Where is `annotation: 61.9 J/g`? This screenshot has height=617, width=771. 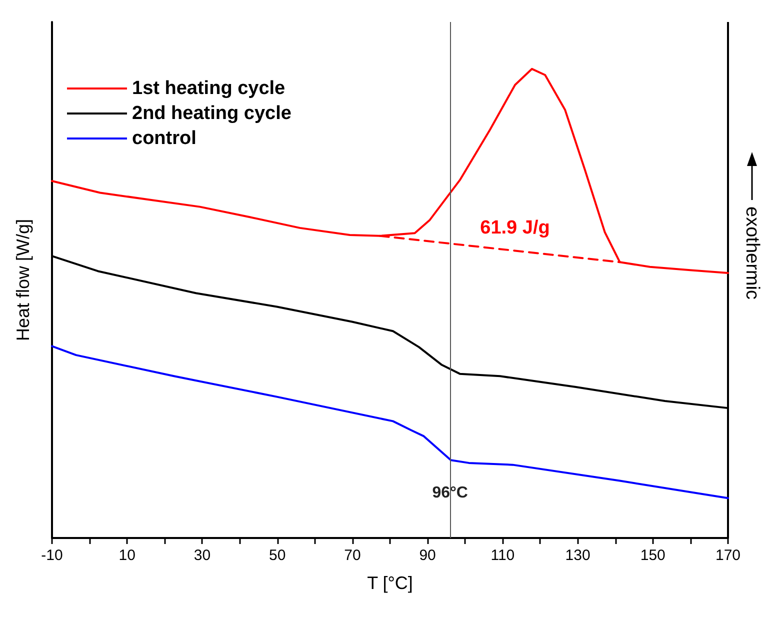
annotation: 61.9 J/g is located at coordinates (515, 228).